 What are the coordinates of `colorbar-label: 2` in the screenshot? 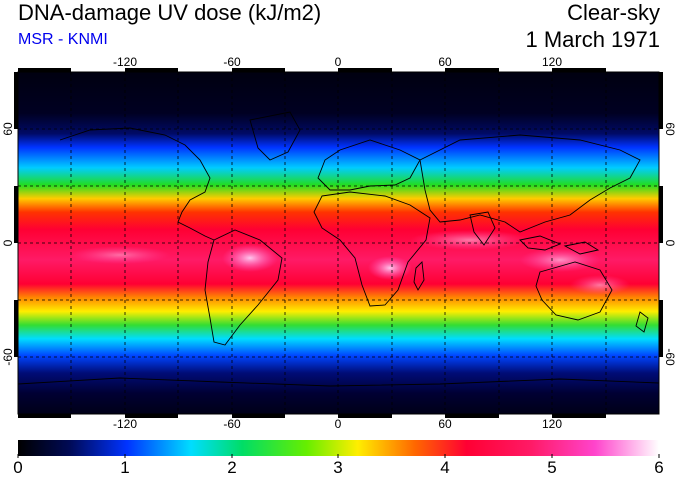 It's located at (232, 467).